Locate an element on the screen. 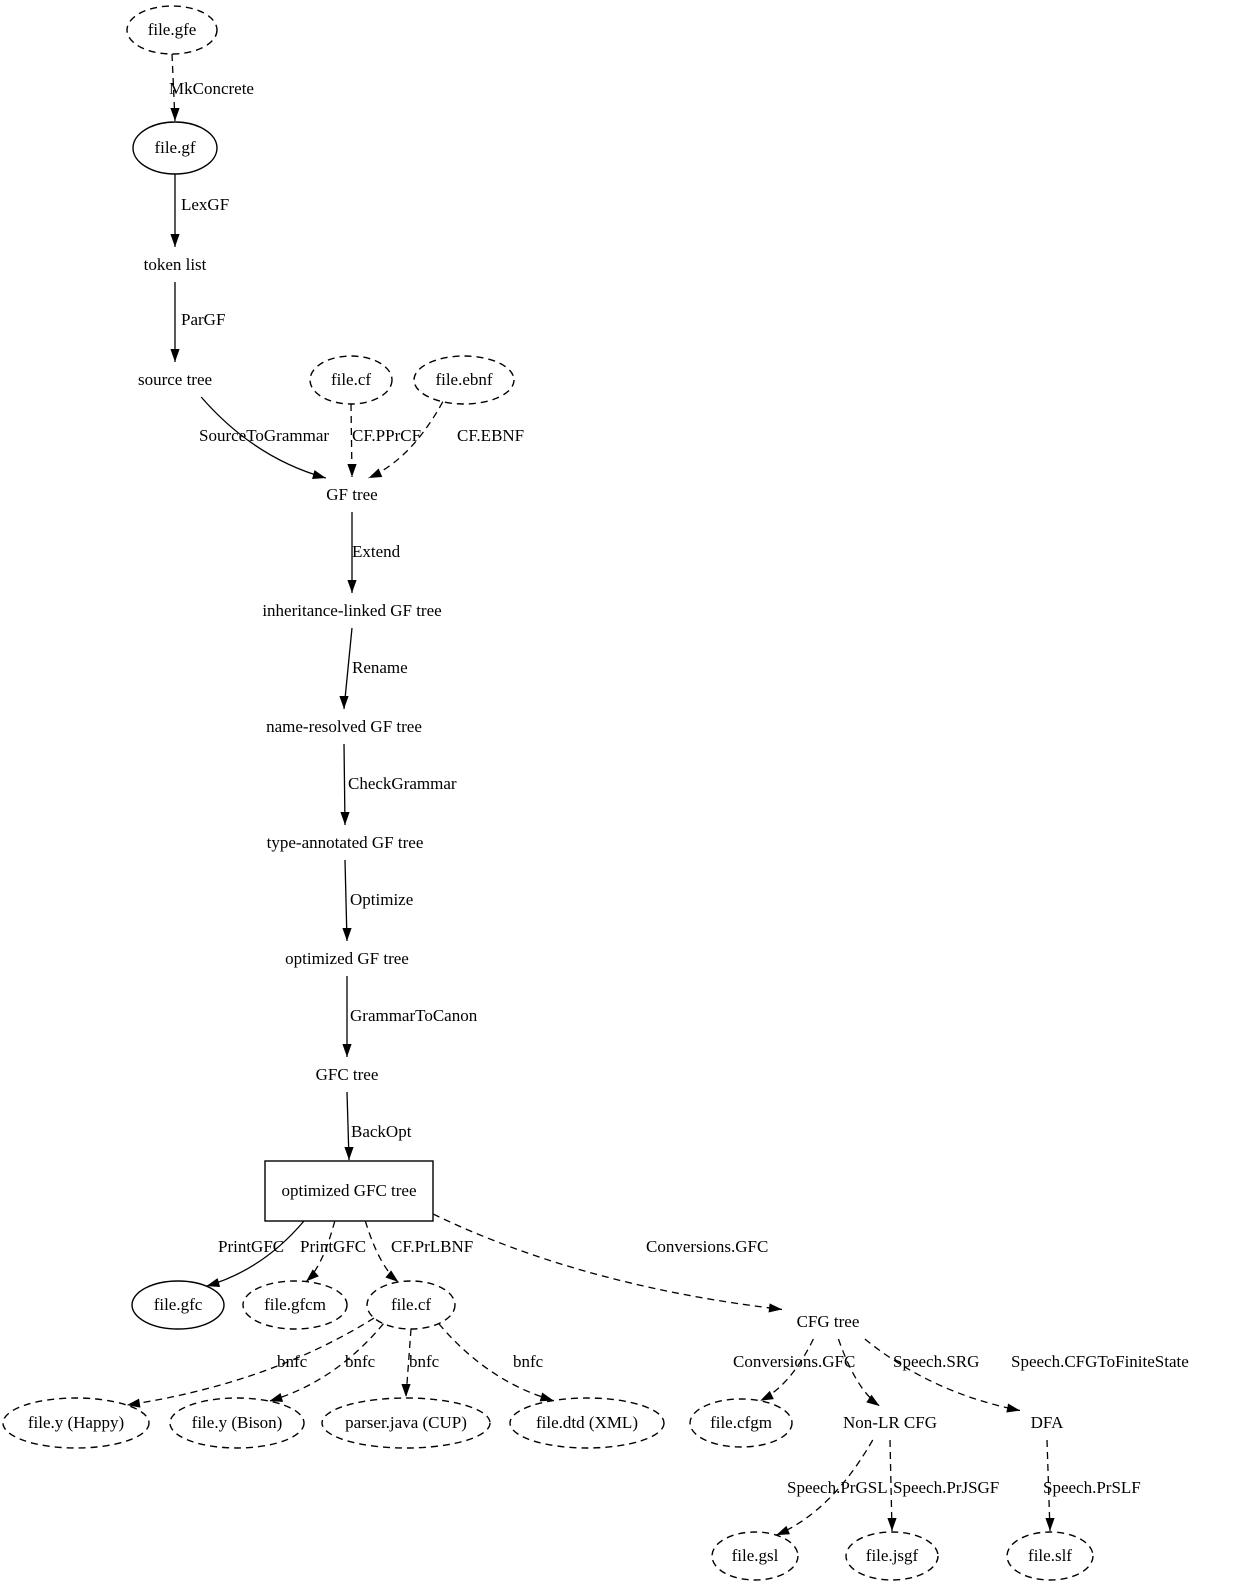 The height and width of the screenshot is (1588, 1256). edge-label-e25: Speech.PrJSGF is located at coordinates (946, 1487).